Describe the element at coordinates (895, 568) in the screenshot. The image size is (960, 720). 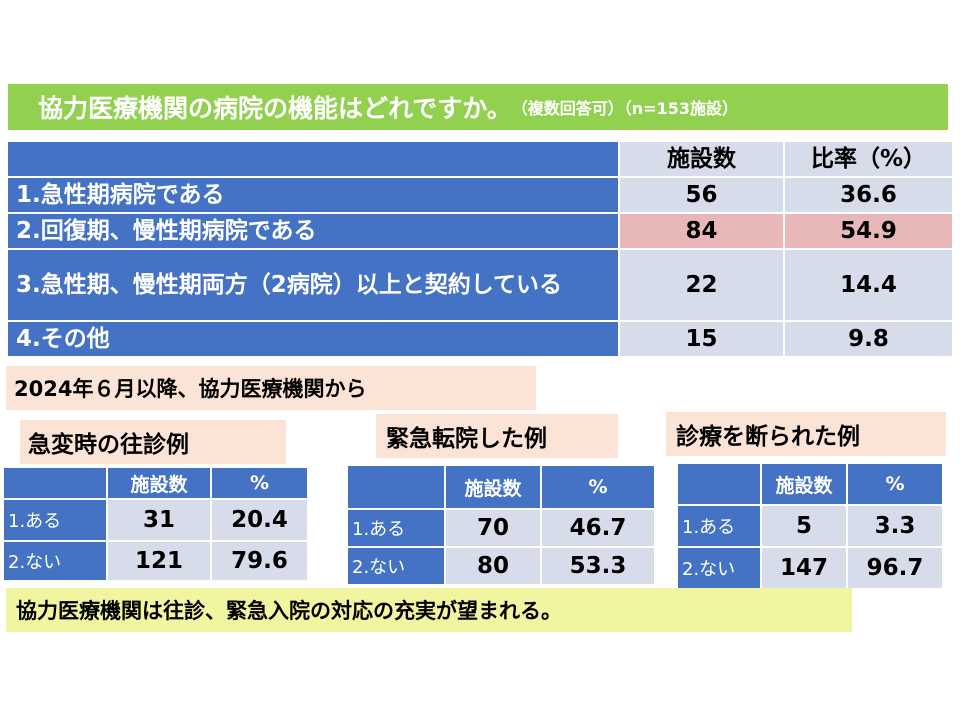
I see `row-pct: 96.7` at that location.